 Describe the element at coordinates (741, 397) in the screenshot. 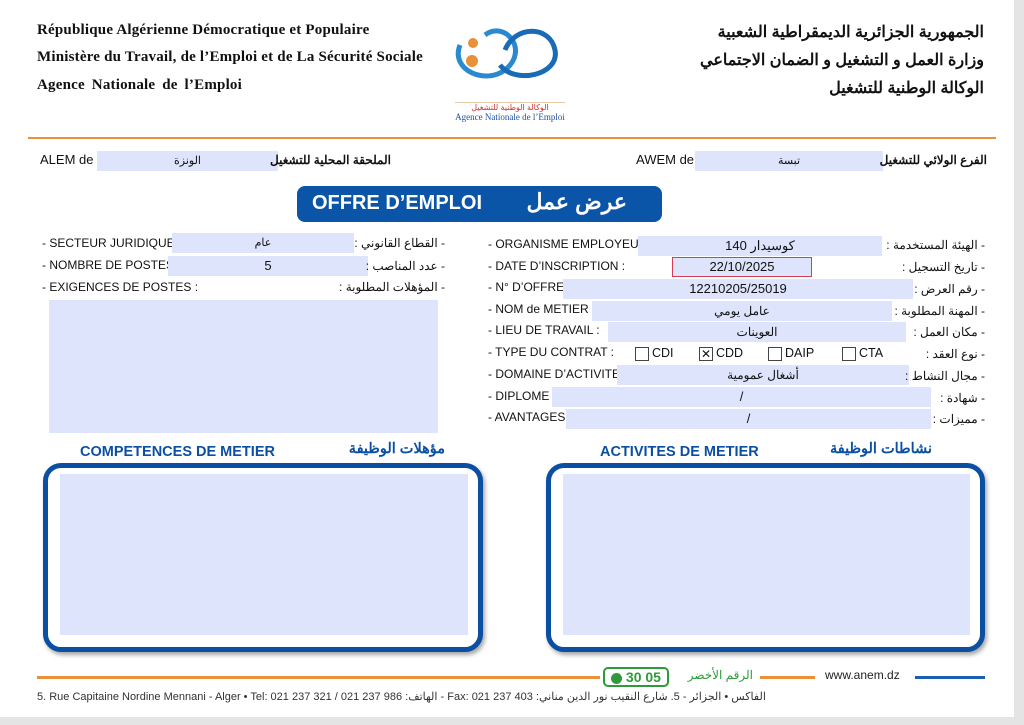

I see `diplome-field: /` at that location.